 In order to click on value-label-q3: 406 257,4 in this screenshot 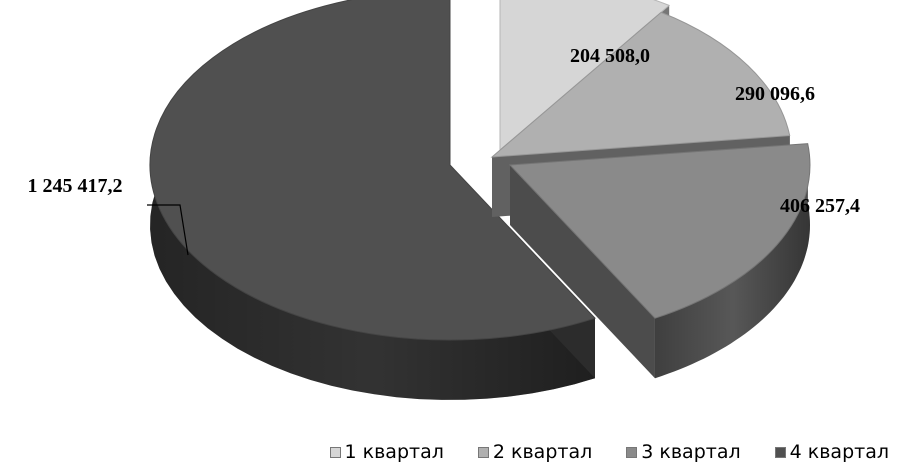, I will do `click(820, 206)`.